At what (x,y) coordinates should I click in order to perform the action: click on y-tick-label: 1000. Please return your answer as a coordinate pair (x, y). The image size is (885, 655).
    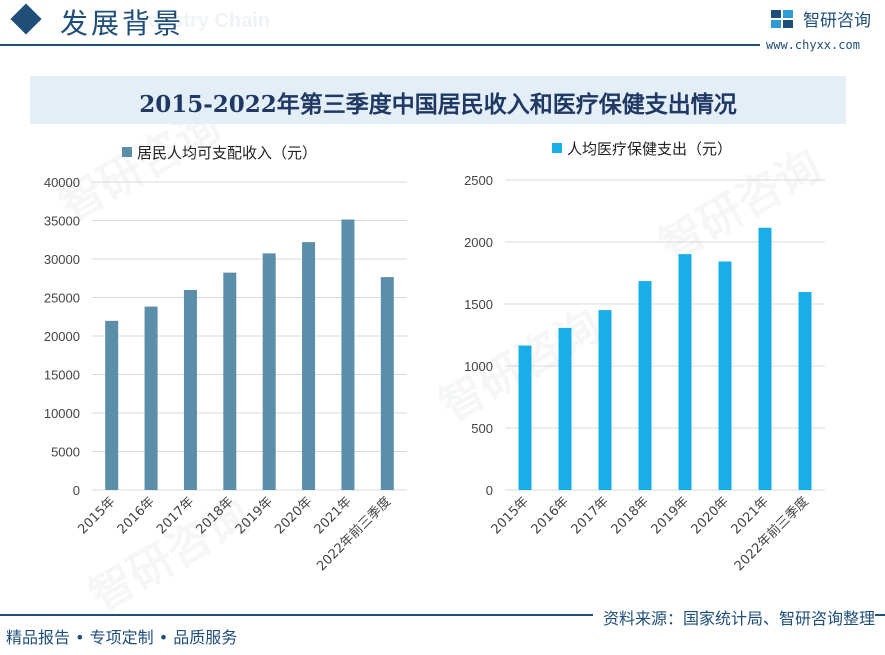
    Looking at the image, I should click on (478, 366).